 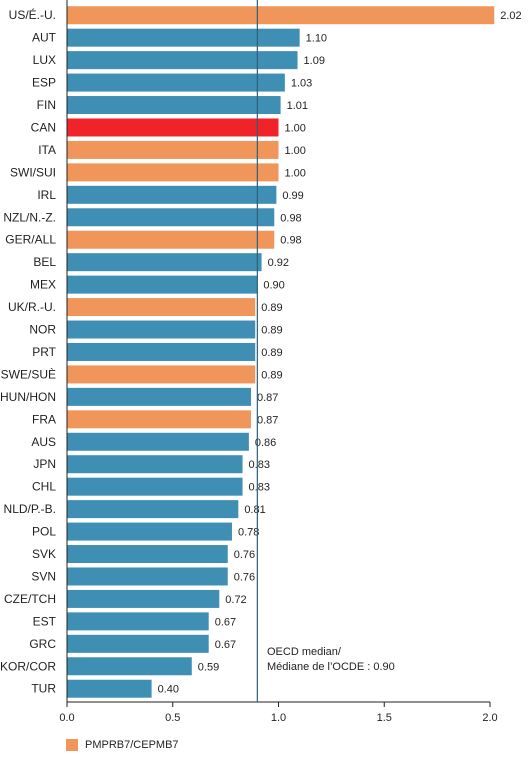 I want to click on category-label-us-u: US/É.-U., so click(x=32, y=14).